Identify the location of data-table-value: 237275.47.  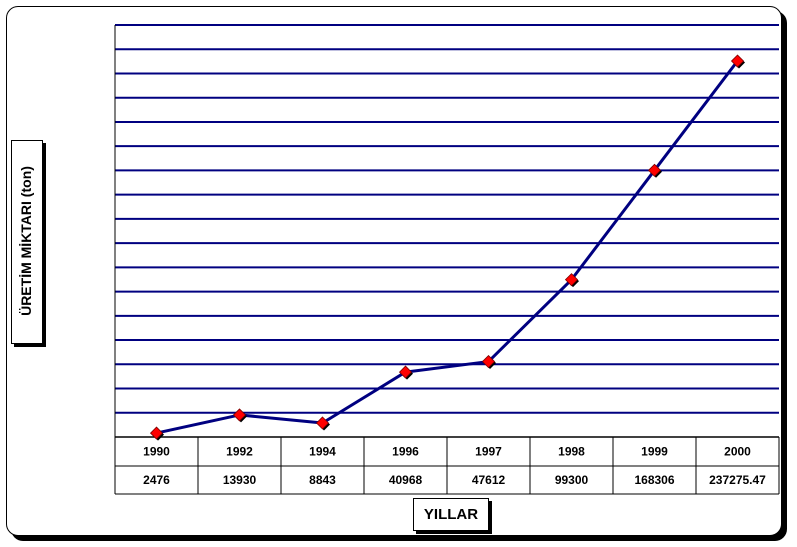
(737, 480).